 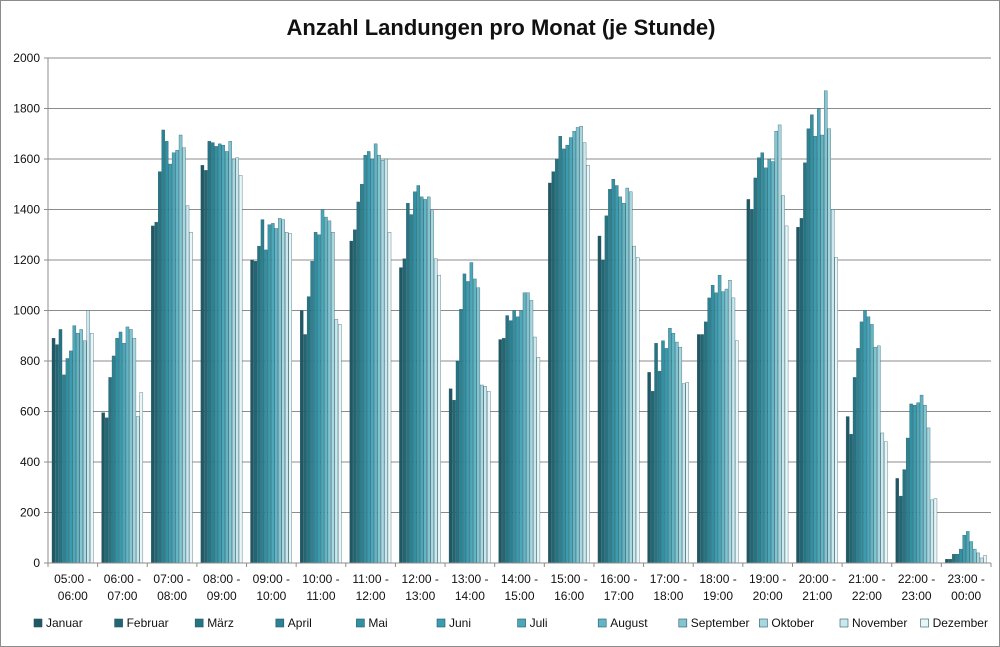 What do you see at coordinates (737, 452) in the screenshot?
I see `bar-dezember-13: Dezember: 880` at bounding box center [737, 452].